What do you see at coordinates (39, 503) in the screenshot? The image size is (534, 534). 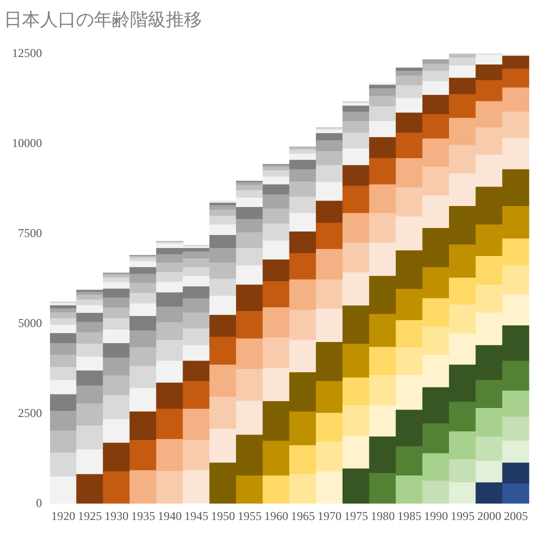 I see `y-tick-label: 0` at bounding box center [39, 503].